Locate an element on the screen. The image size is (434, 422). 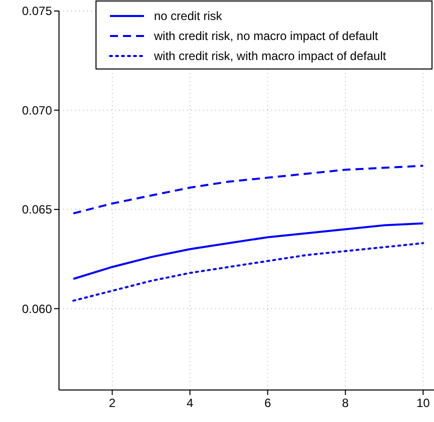
y-tick-label: 0.065 is located at coordinates (37, 209).